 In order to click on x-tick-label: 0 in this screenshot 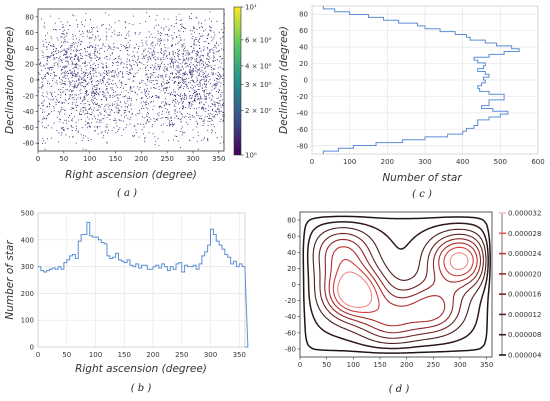, I will do `click(38, 355)`.